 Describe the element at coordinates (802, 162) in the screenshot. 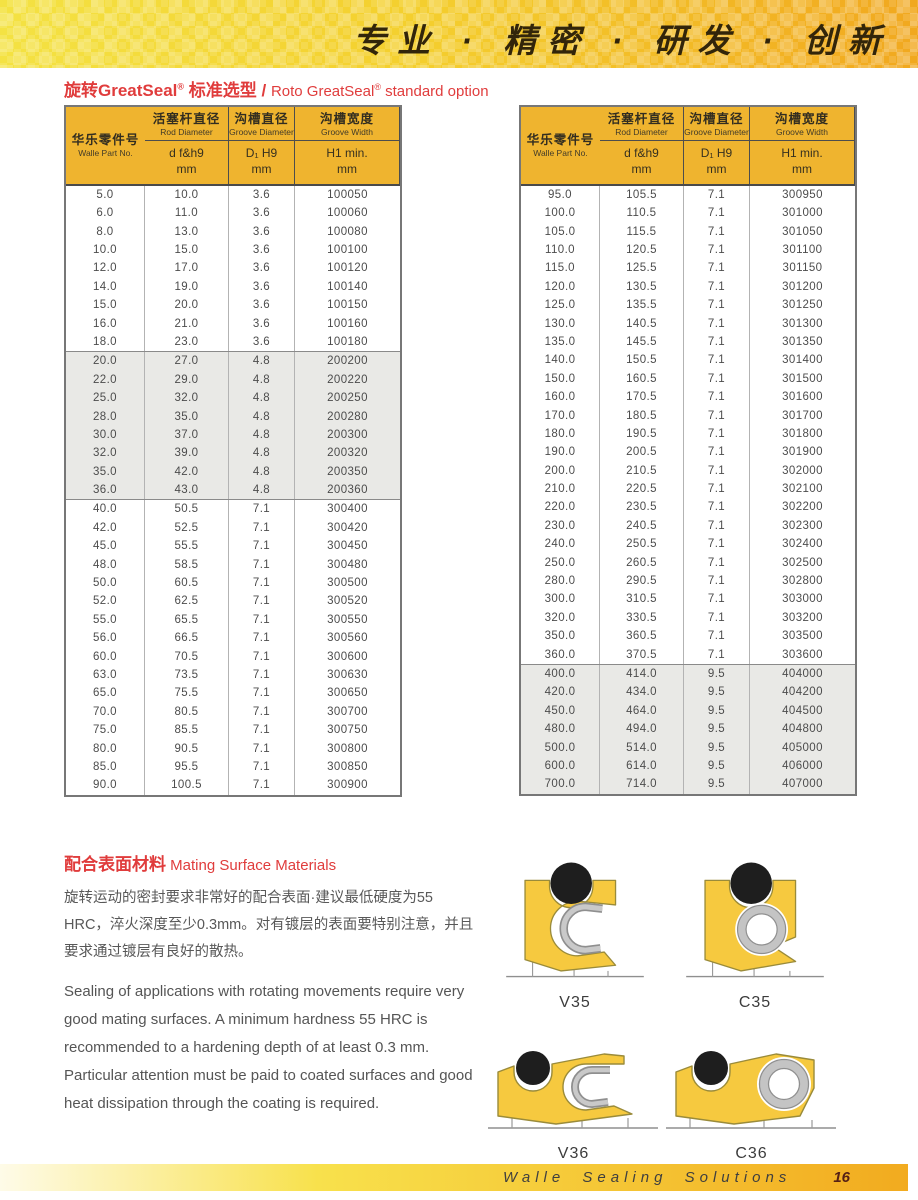

I see `header-groove-width-sub: H1 min. mm` at that location.